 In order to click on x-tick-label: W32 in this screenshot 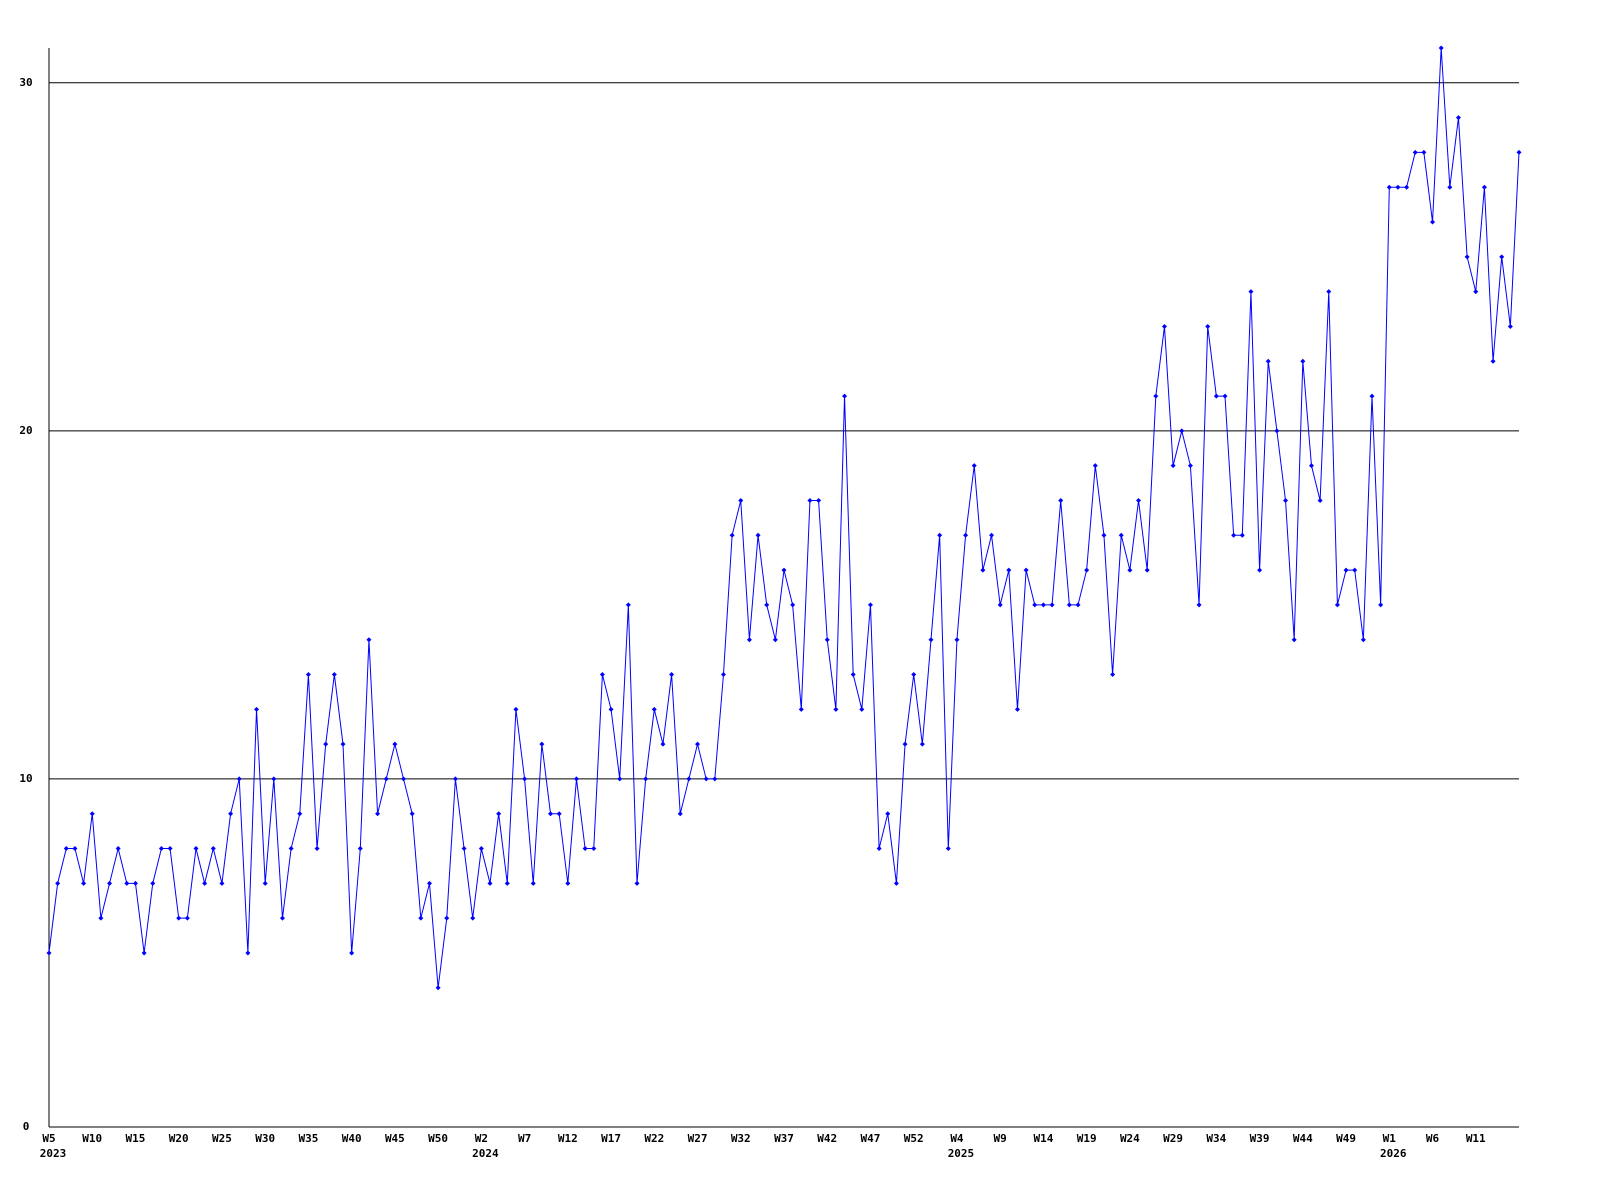, I will do `click(741, 1138)`.